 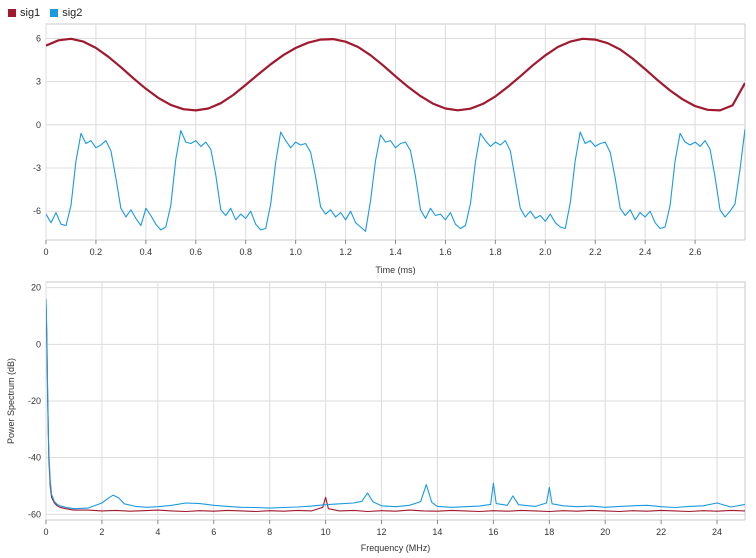 I want to click on y-tick-label: 6, so click(x=38, y=38).